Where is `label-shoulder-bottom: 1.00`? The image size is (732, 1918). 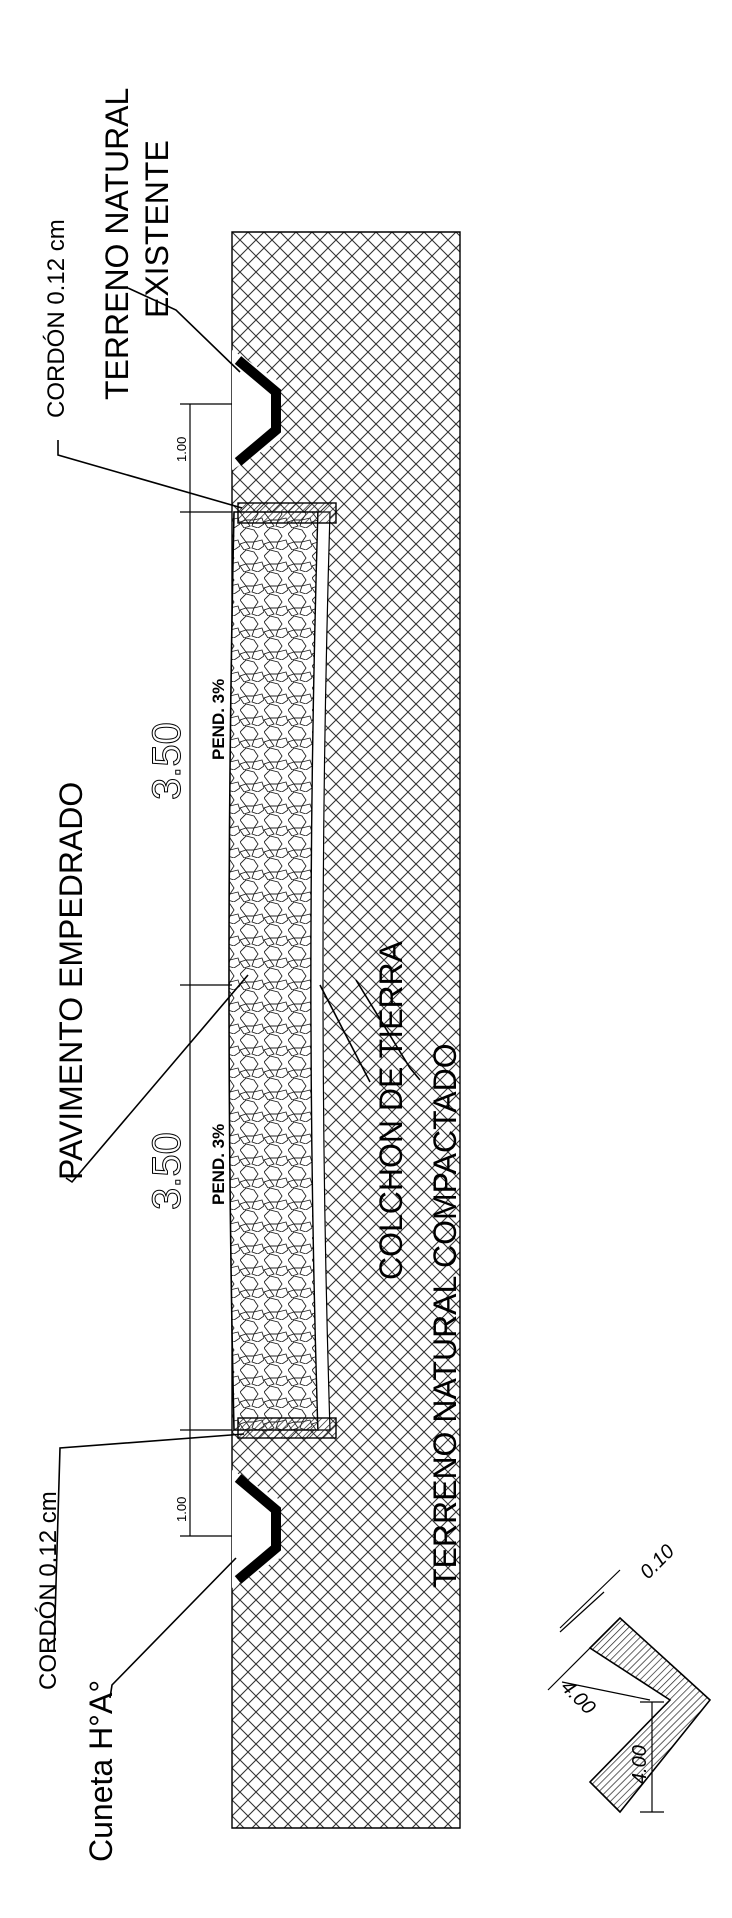
label-shoulder-bottom: 1.00 is located at coordinates (181, 1509).